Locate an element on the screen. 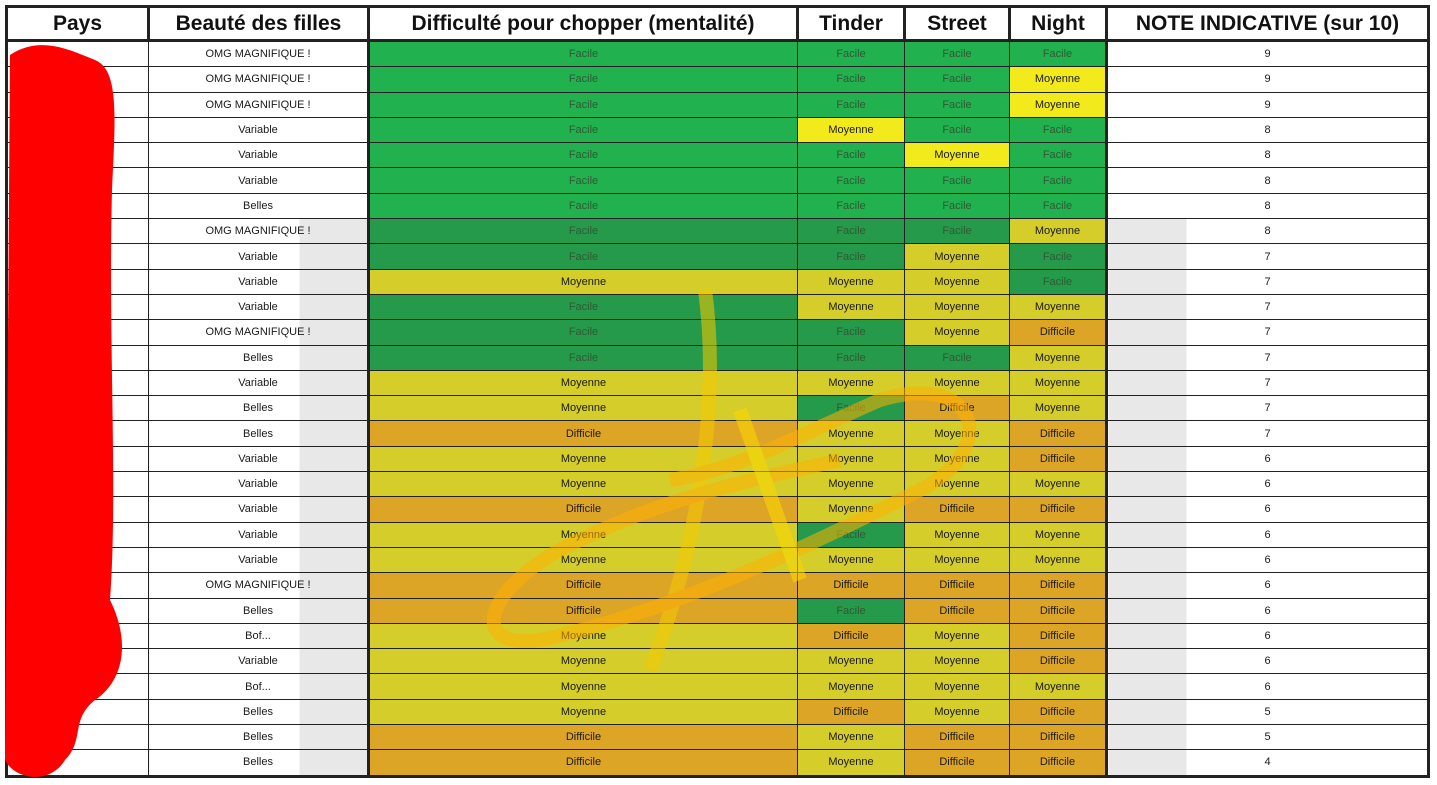 The width and height of the screenshot is (1437, 785). table-row: Bof... Moyenne Difficile Moyenne Difficile 6 is located at coordinates (717, 636).